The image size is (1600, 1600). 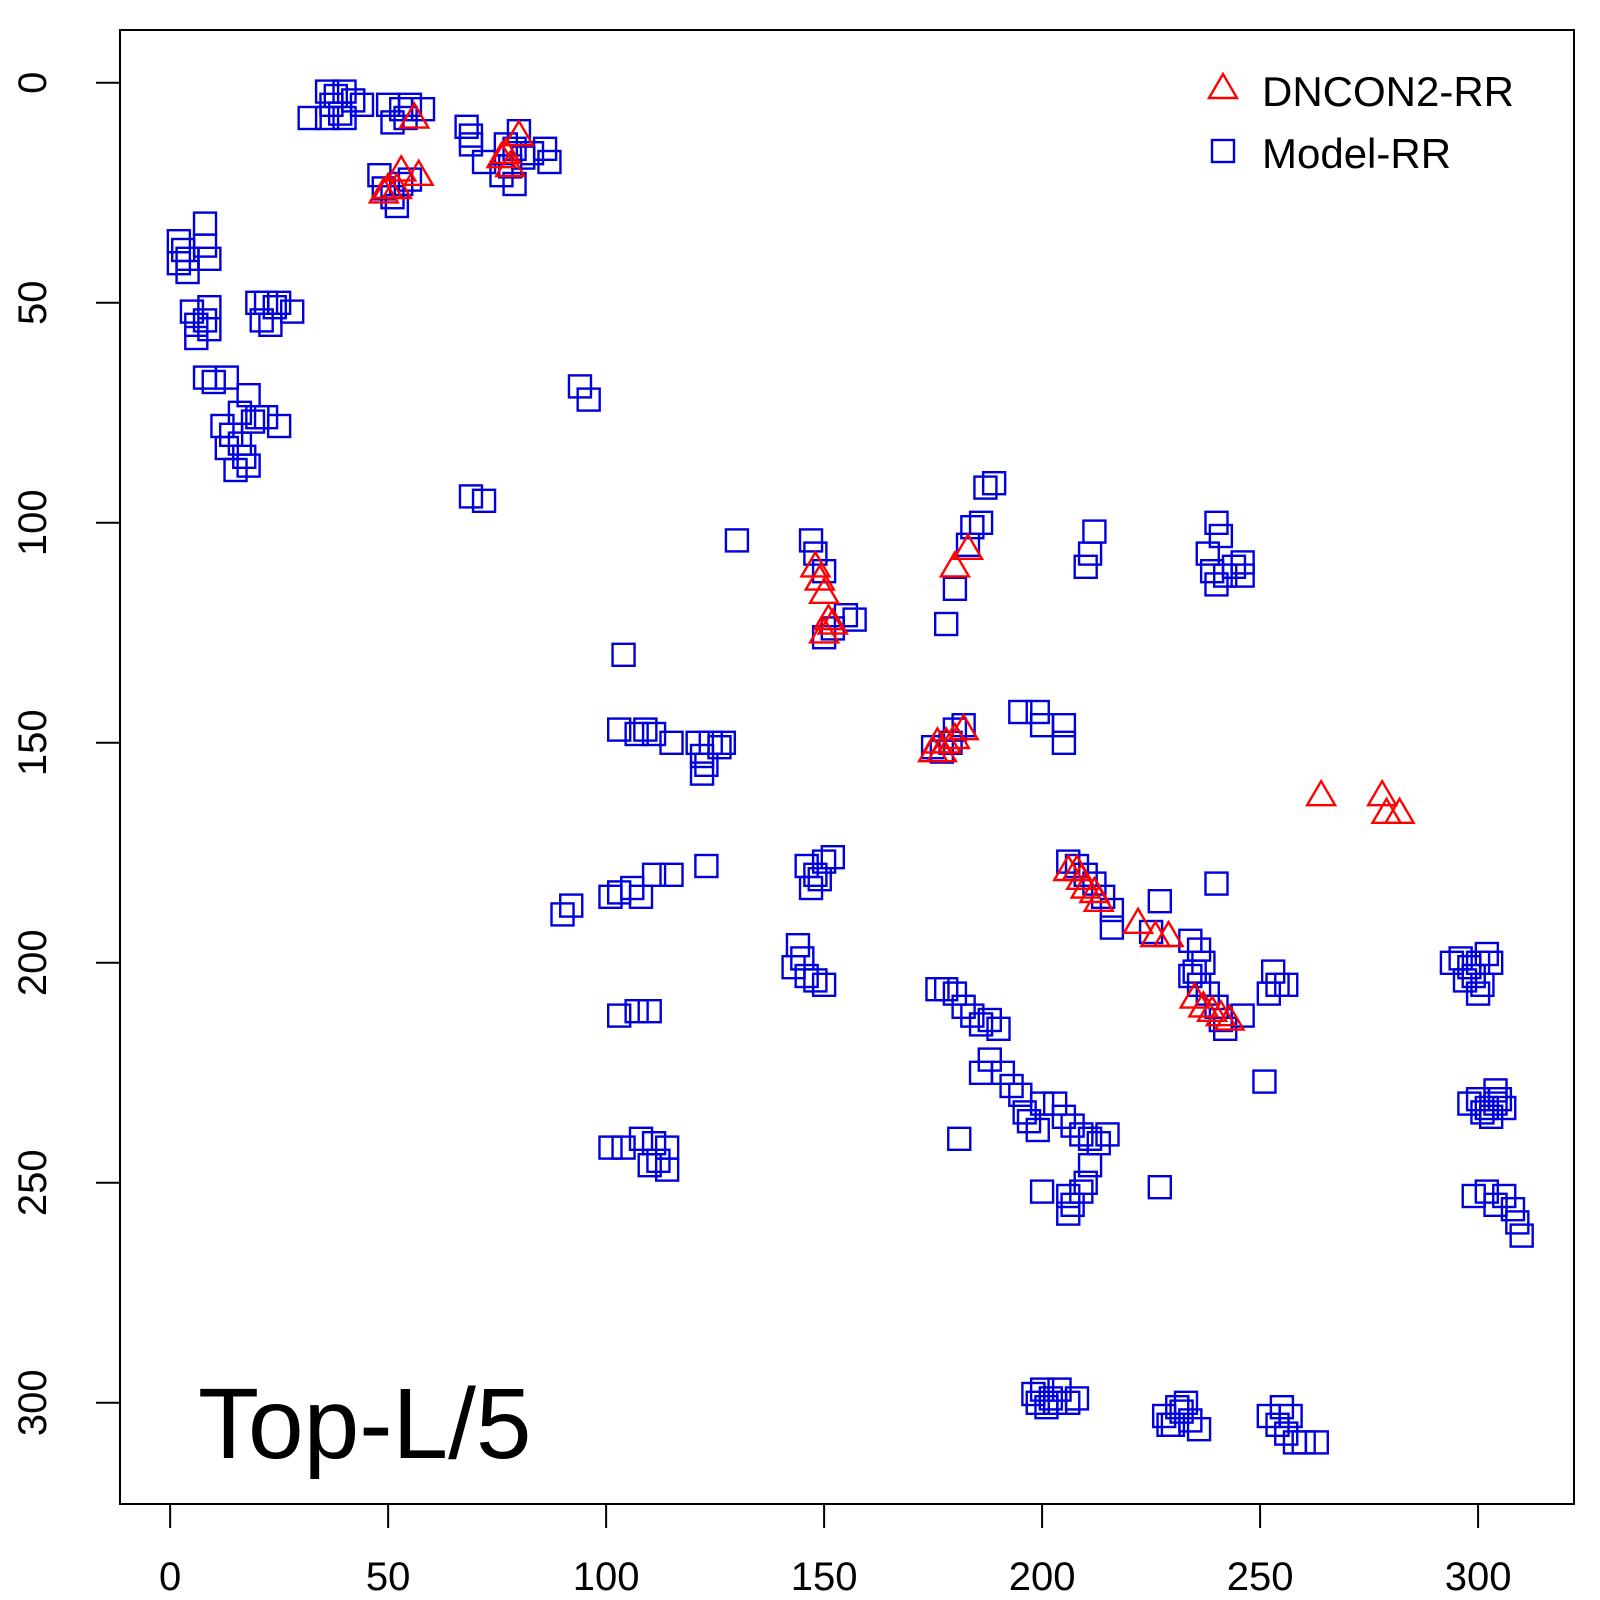 What do you see at coordinates (1223, 85) in the screenshot?
I see `legend-marker-dncon2-rr` at bounding box center [1223, 85].